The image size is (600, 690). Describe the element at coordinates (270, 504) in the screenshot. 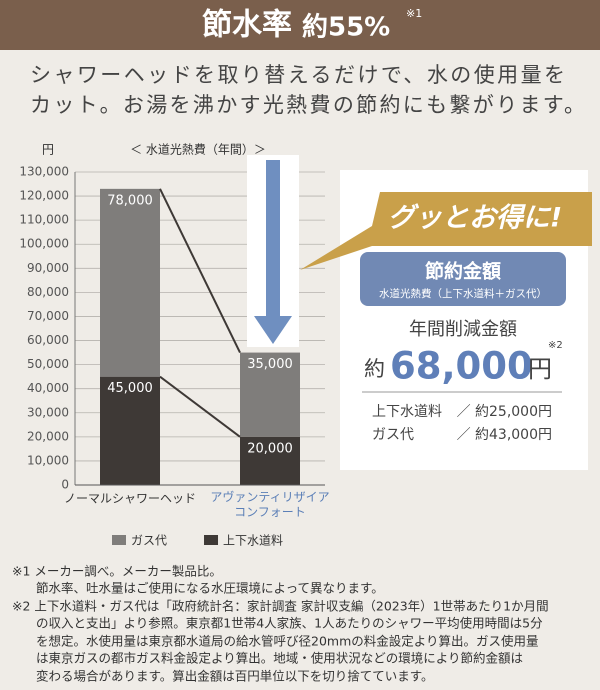

I see `x-tick-label: アヴァンティリザイア コンフォート` at that location.